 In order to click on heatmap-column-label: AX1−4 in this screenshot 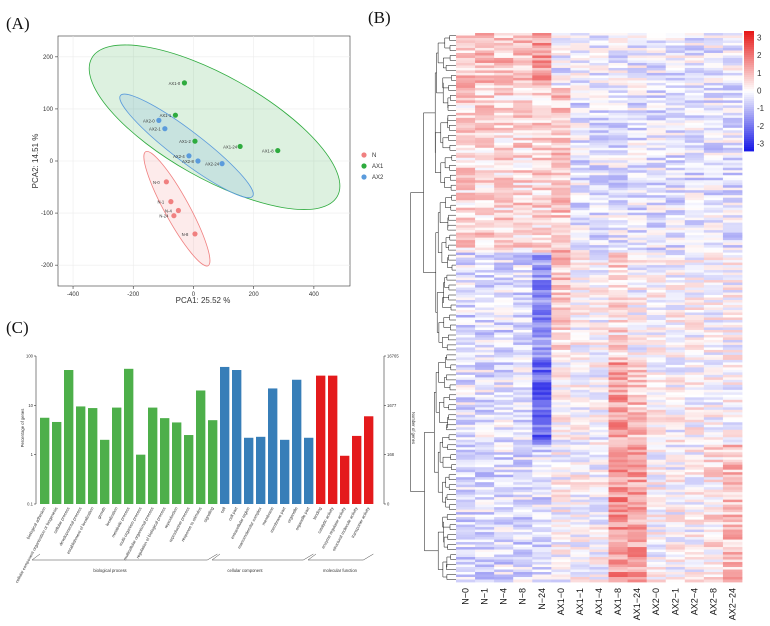, I will do `click(599, 601)`.